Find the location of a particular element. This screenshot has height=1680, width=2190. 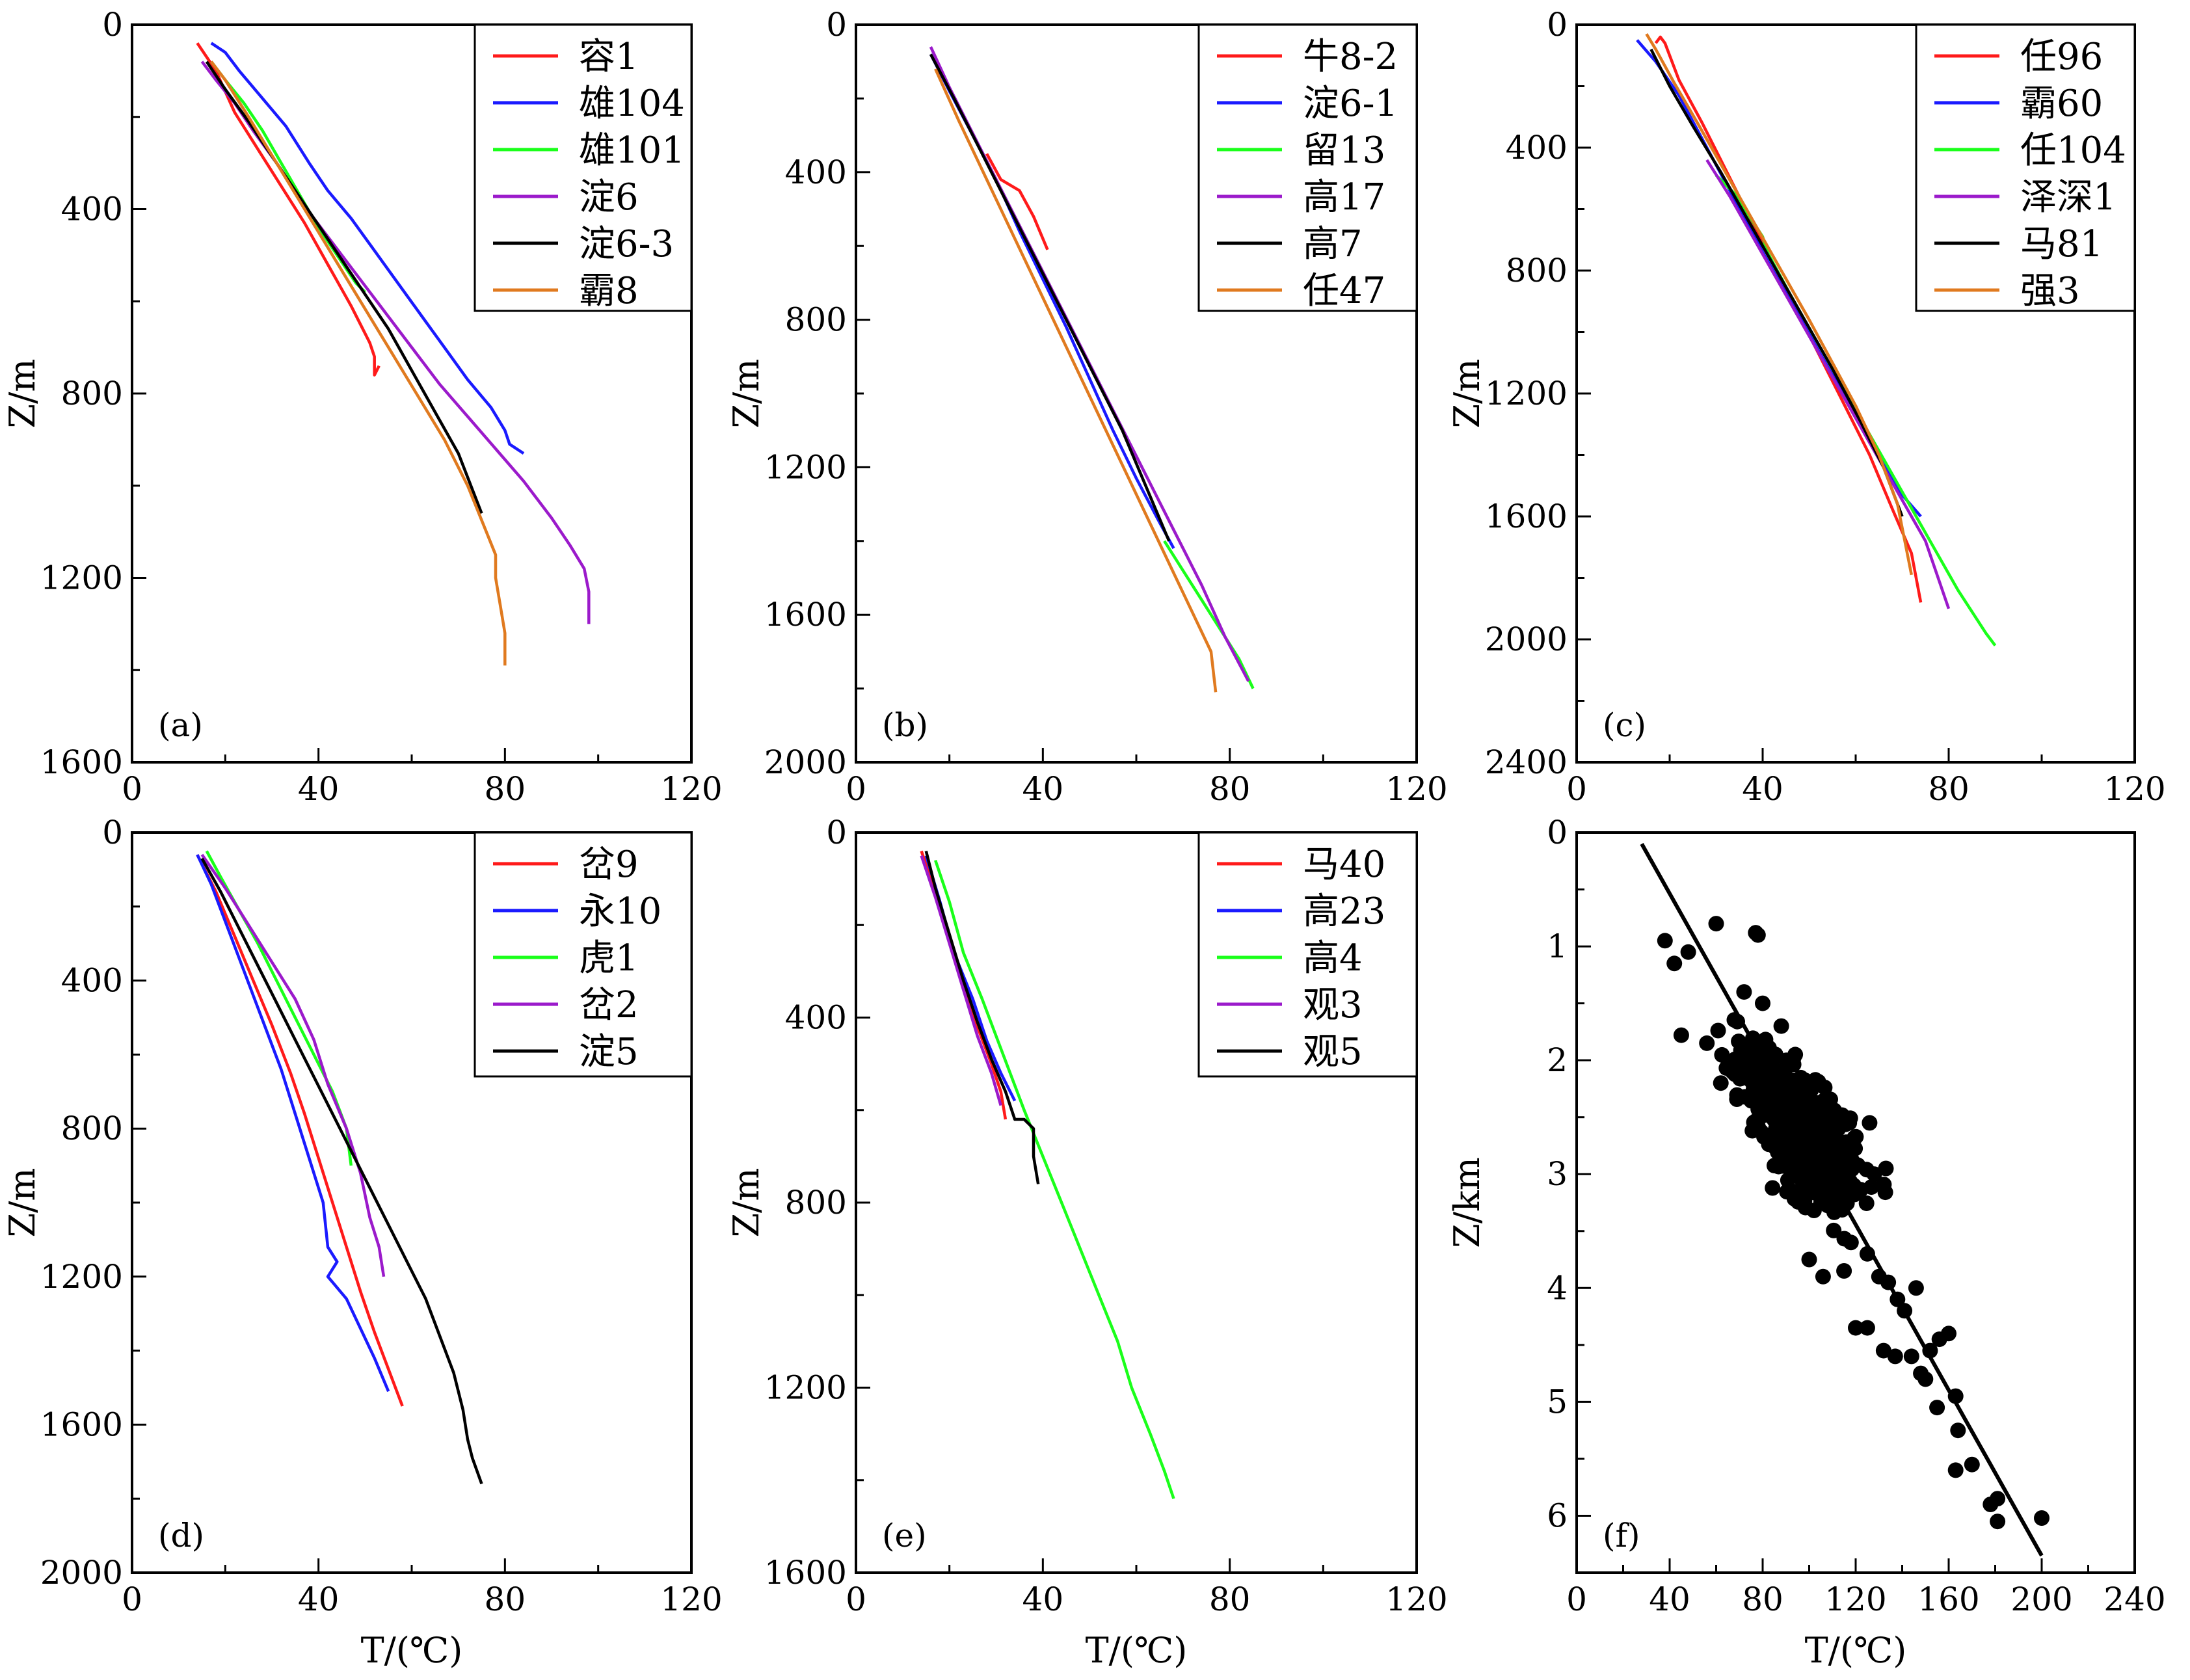

y-tick-label: 1600 is located at coordinates (81, 762).